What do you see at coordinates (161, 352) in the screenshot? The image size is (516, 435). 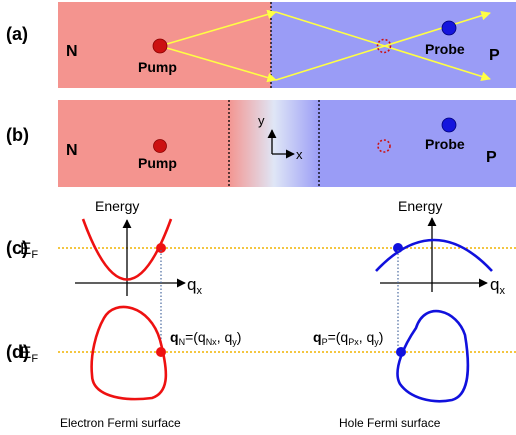 I see `electron-surface-dot` at bounding box center [161, 352].